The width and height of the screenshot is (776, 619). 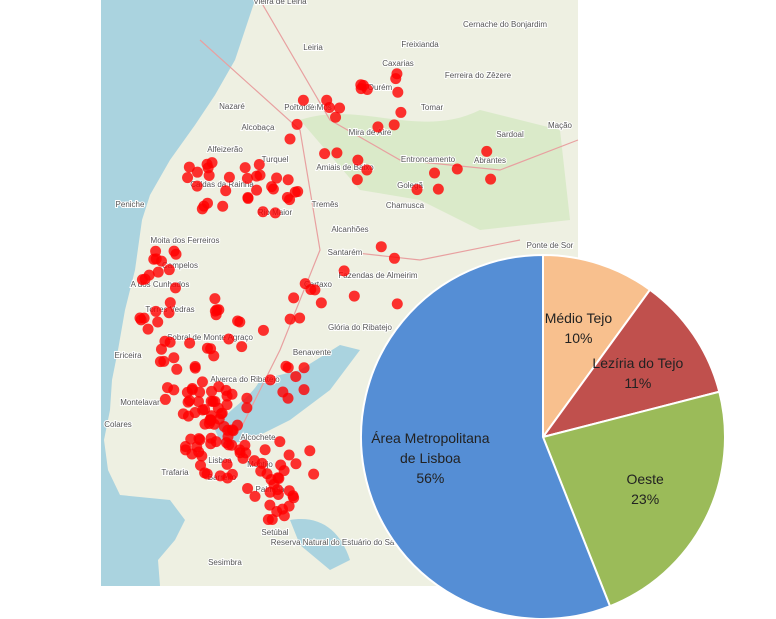 What do you see at coordinates (638, 382) in the screenshot?
I see `slice-percent: 11%` at bounding box center [638, 382].